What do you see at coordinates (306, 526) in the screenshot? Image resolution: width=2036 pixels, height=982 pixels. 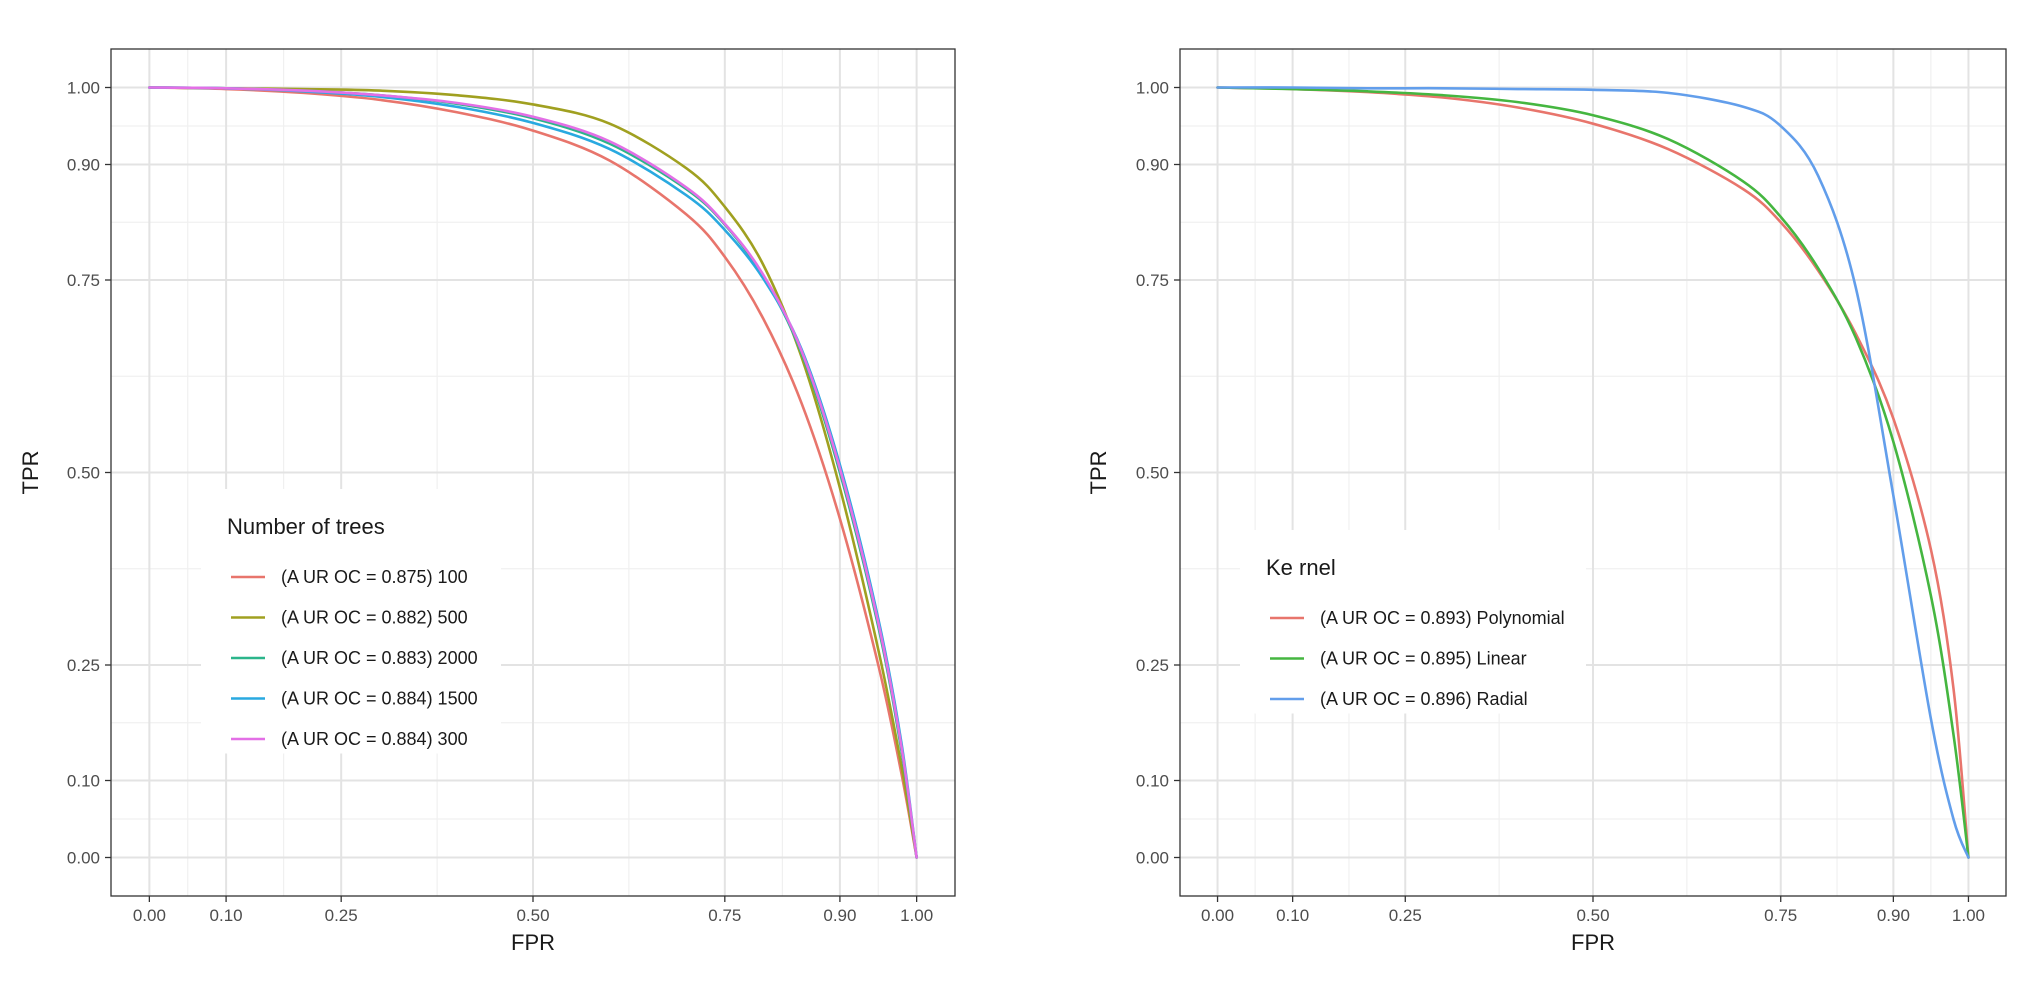 I see `legend-title: Number of trees` at bounding box center [306, 526].